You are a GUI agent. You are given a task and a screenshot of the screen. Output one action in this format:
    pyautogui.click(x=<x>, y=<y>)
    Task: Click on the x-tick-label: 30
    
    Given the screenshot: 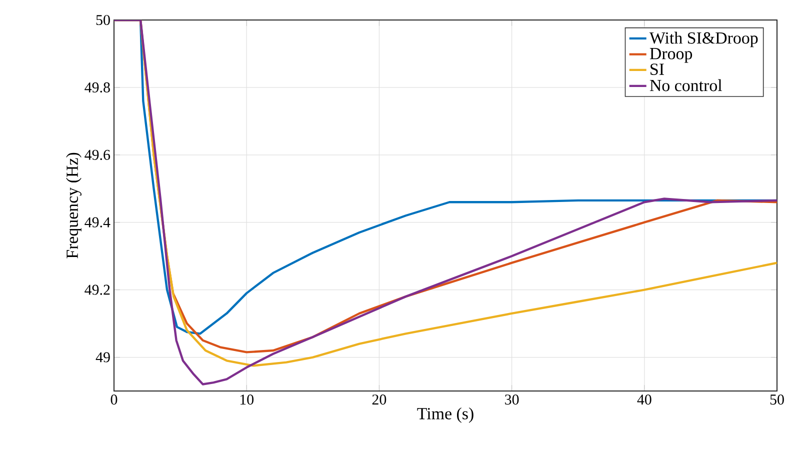 What is the action you would take?
    pyautogui.click(x=512, y=399)
    